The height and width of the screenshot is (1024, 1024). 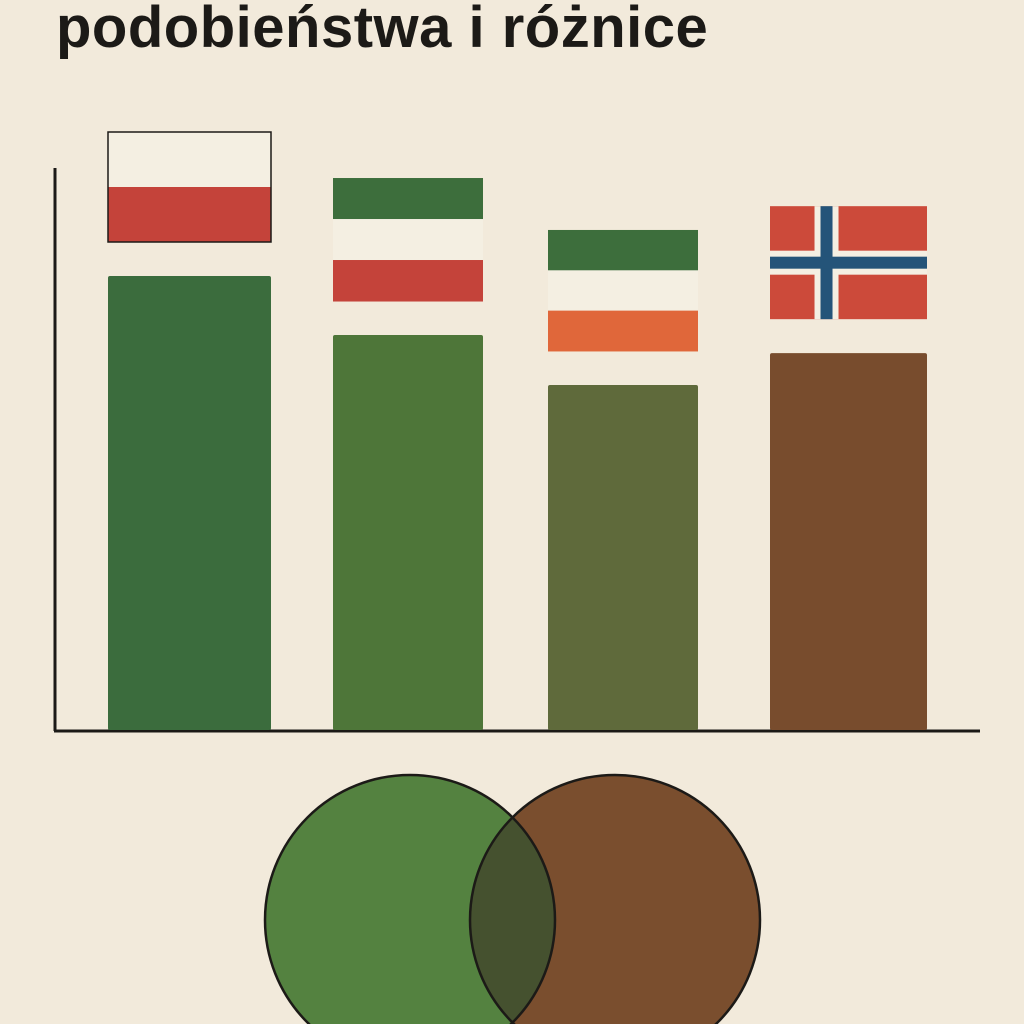 I want to click on green-white-red-flag, so click(x=408, y=240).